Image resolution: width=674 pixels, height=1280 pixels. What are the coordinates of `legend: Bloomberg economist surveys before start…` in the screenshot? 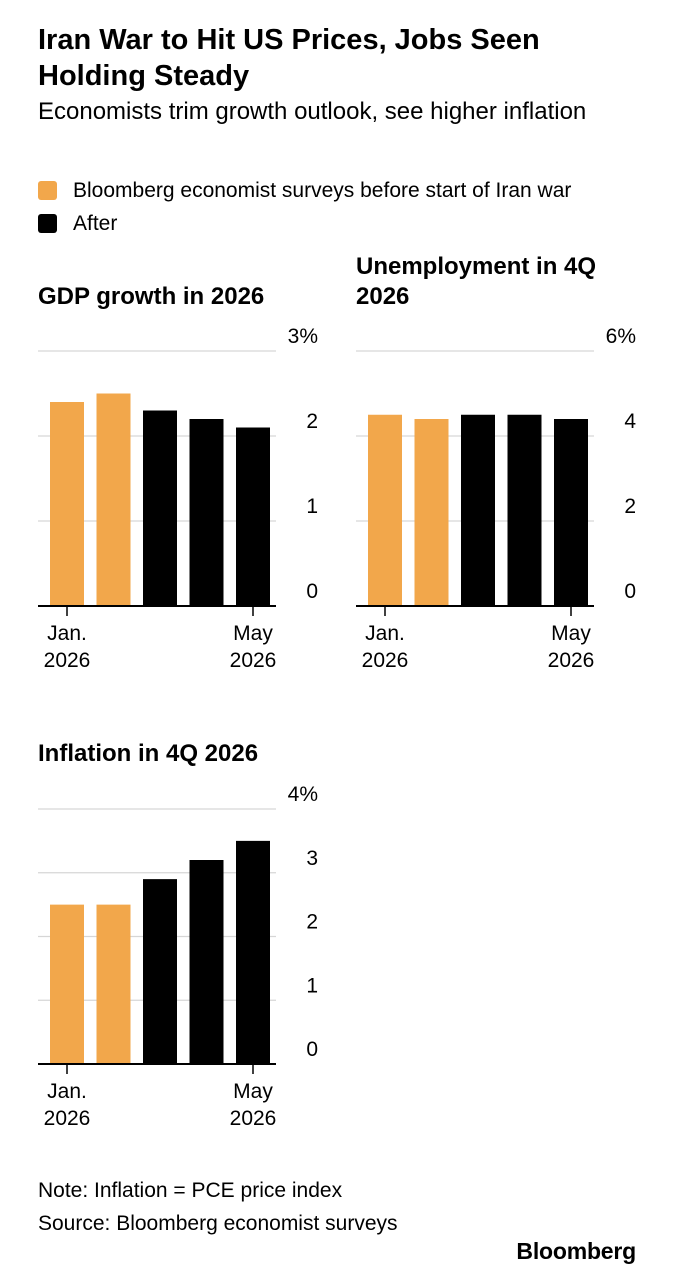 It's located at (304, 207).